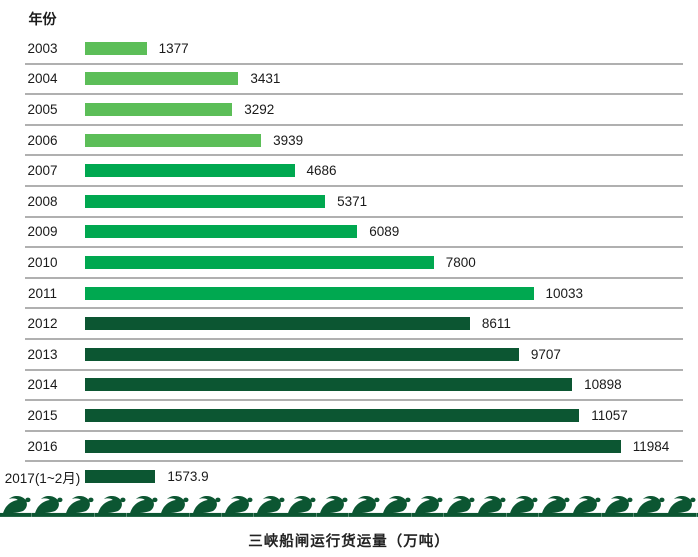 The width and height of the screenshot is (698, 557). I want to click on year-label: 2007, so click(42, 171).